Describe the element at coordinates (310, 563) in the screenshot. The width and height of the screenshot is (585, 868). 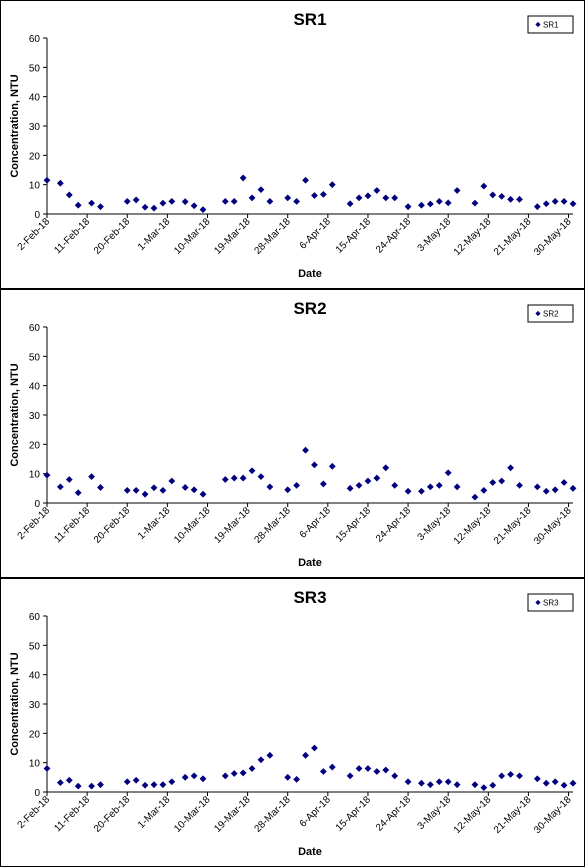
I see `x-axis-title: Date` at that location.